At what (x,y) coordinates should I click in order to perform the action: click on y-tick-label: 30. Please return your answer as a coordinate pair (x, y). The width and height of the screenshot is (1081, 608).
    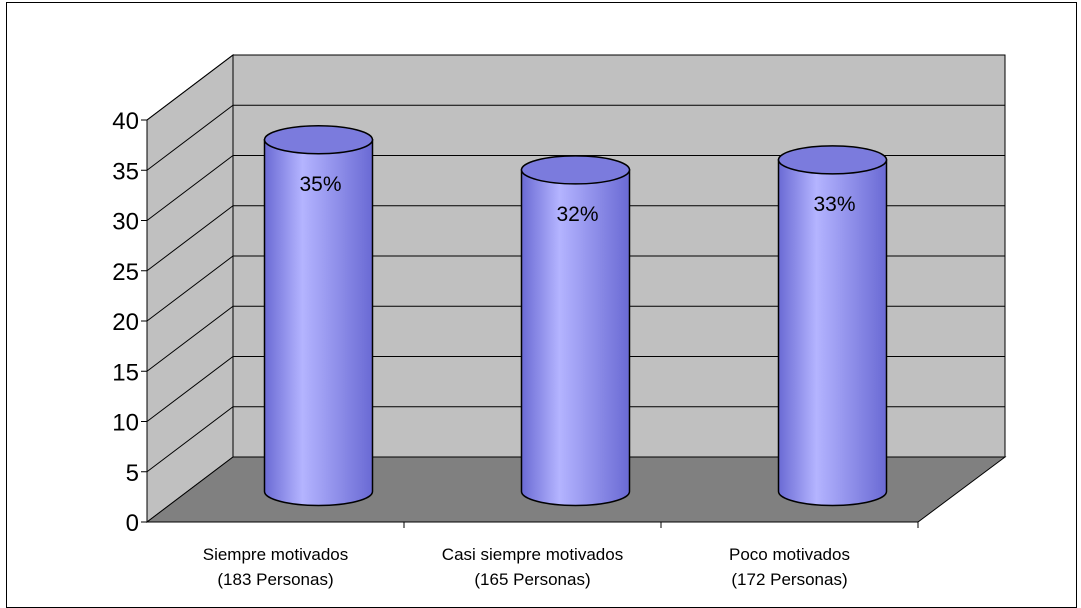
    Looking at the image, I should click on (125, 222).